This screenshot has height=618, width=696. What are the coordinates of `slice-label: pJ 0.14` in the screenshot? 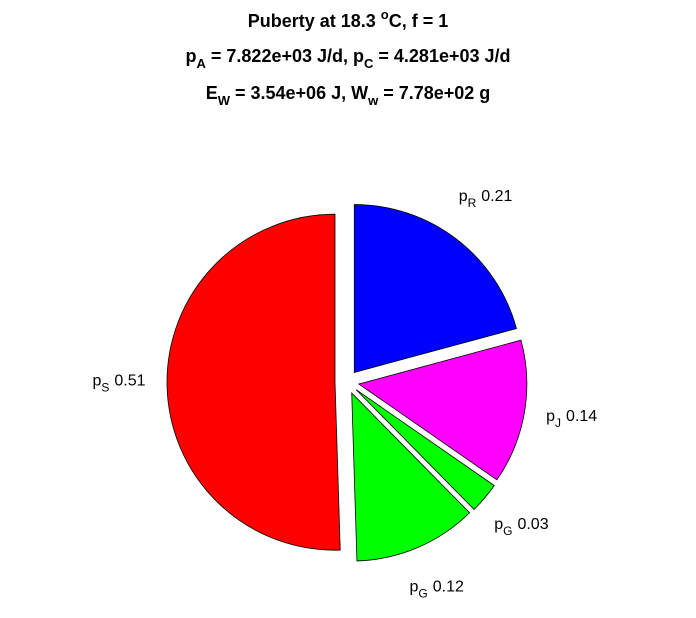 It's located at (571, 419).